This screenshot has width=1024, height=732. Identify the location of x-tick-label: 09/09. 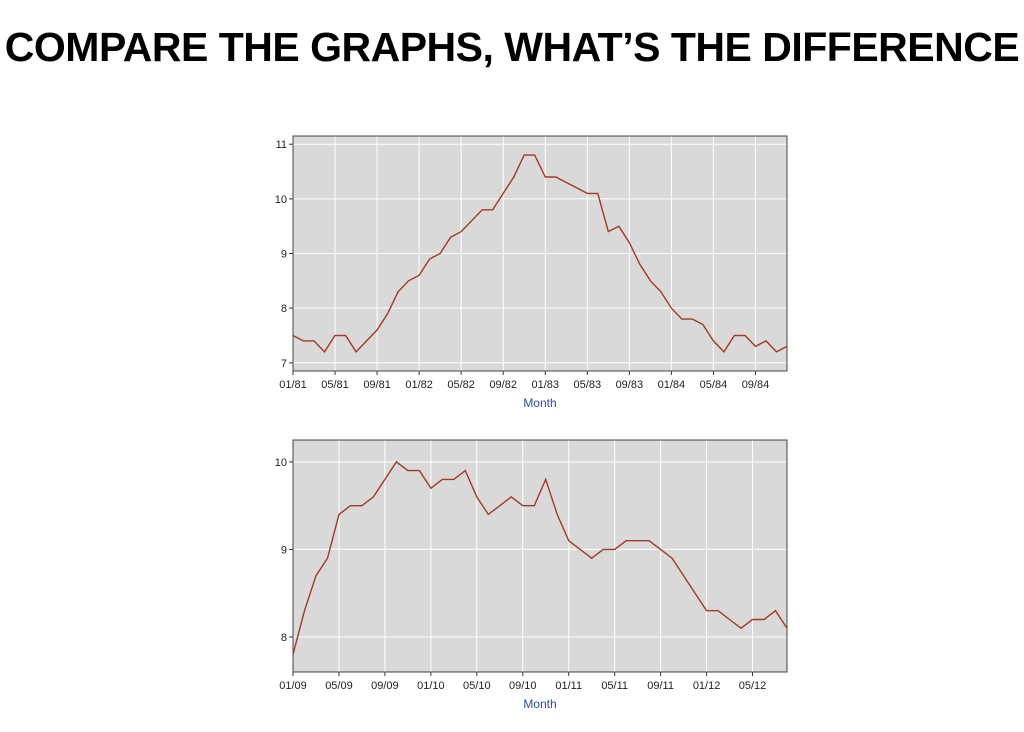
(385, 686).